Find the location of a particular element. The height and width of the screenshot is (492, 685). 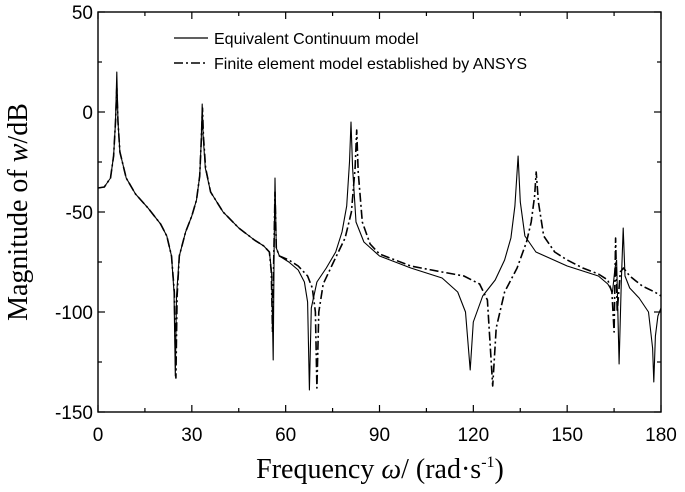

x-tick-label: 30 is located at coordinates (191, 435).